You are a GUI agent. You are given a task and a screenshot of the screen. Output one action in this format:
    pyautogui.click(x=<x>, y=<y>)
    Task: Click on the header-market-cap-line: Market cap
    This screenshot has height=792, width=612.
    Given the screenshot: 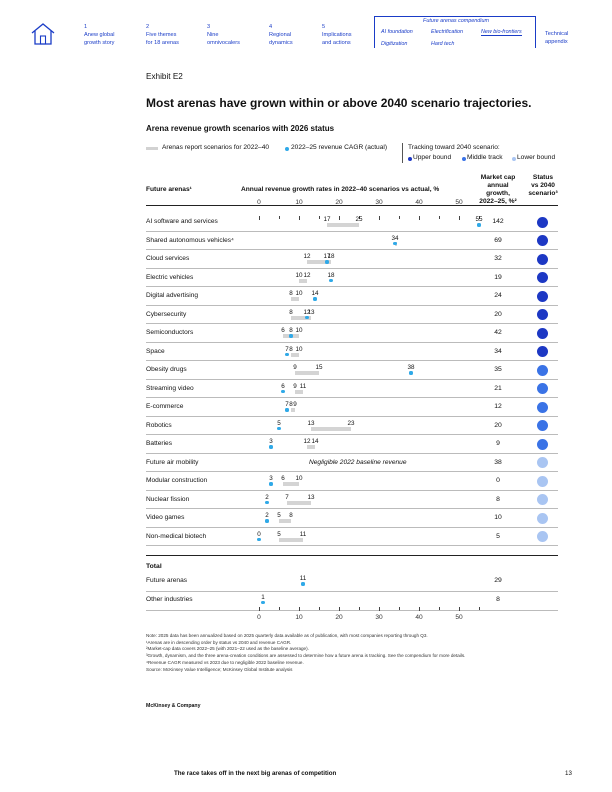 What is the action you would take?
    pyautogui.click(x=498, y=177)
    